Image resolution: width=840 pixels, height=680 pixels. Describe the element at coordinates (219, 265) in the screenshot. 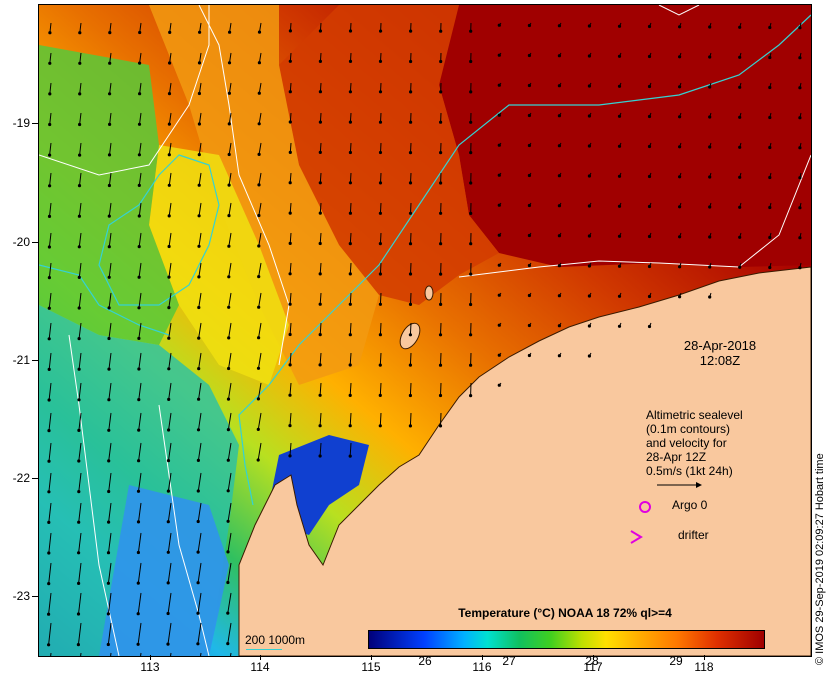

I see `yellow-water-region` at that location.